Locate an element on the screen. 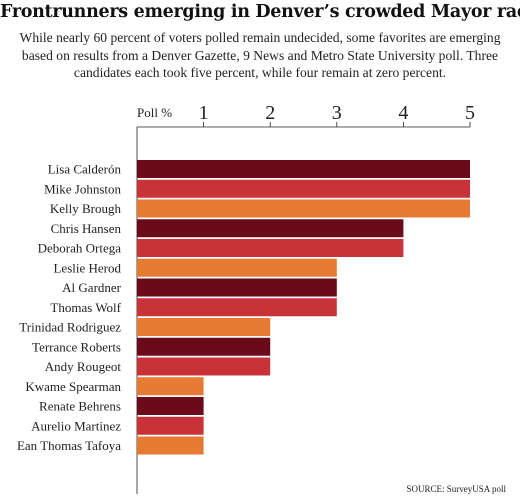 This screenshot has width=520, height=500. category-label: Kelly Brough is located at coordinates (86, 208).